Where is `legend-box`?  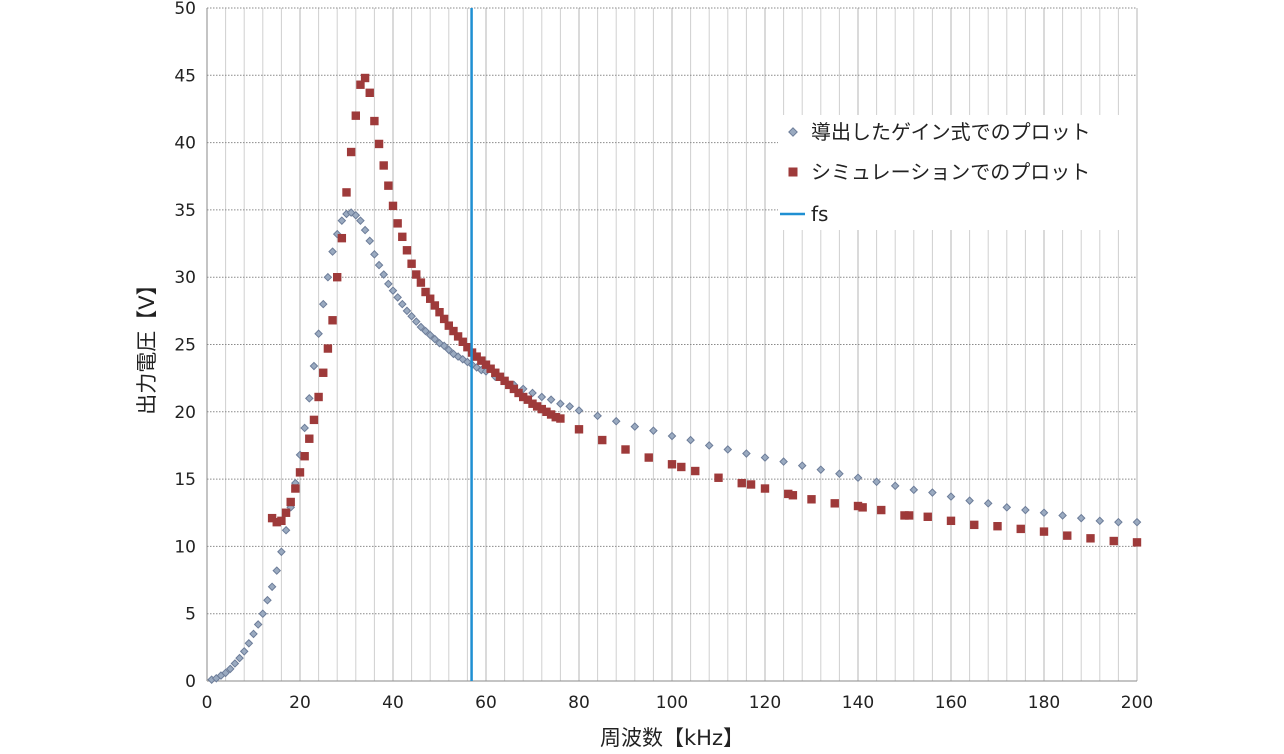 legend-box is located at coordinates (957, 172).